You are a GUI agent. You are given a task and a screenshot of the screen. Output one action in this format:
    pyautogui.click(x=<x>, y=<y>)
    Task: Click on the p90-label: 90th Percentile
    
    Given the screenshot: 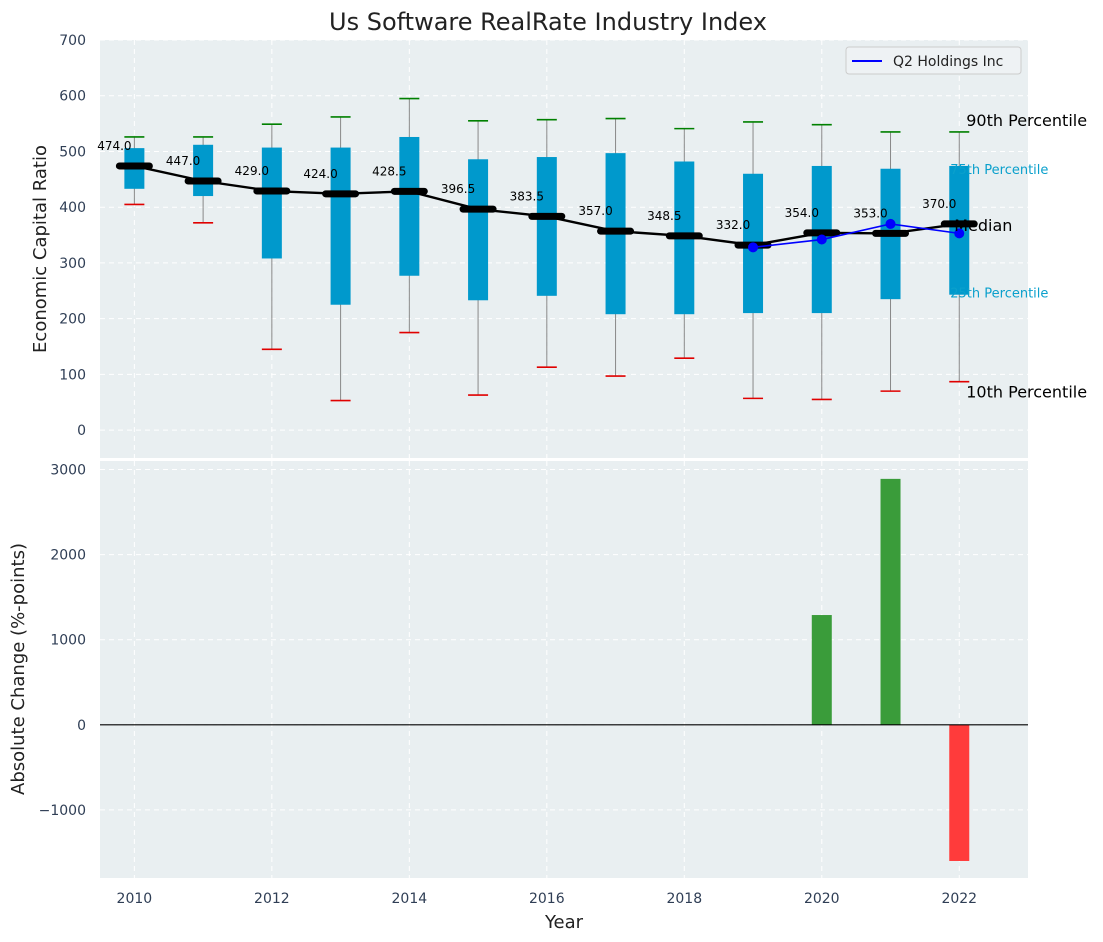 What is the action you would take?
    pyautogui.click(x=1026, y=120)
    